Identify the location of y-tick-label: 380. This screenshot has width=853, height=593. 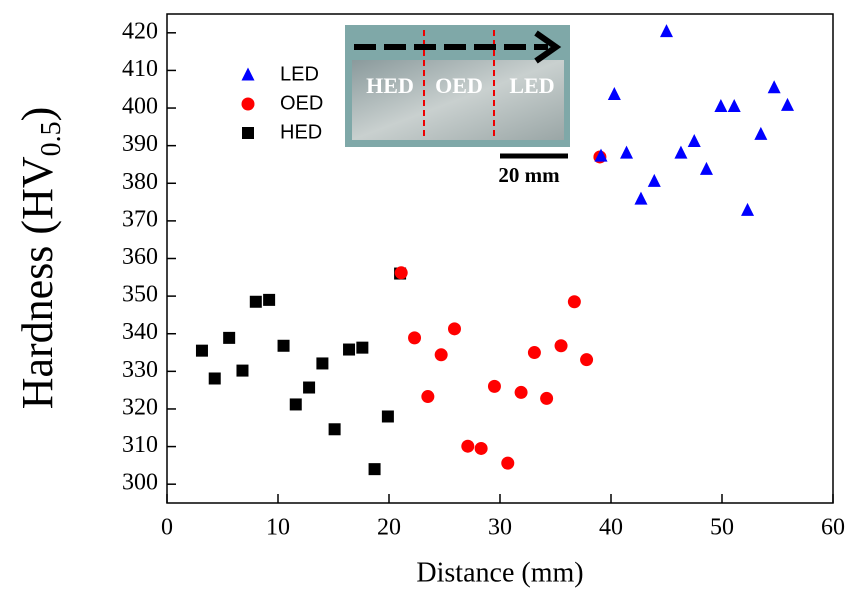
(140, 182).